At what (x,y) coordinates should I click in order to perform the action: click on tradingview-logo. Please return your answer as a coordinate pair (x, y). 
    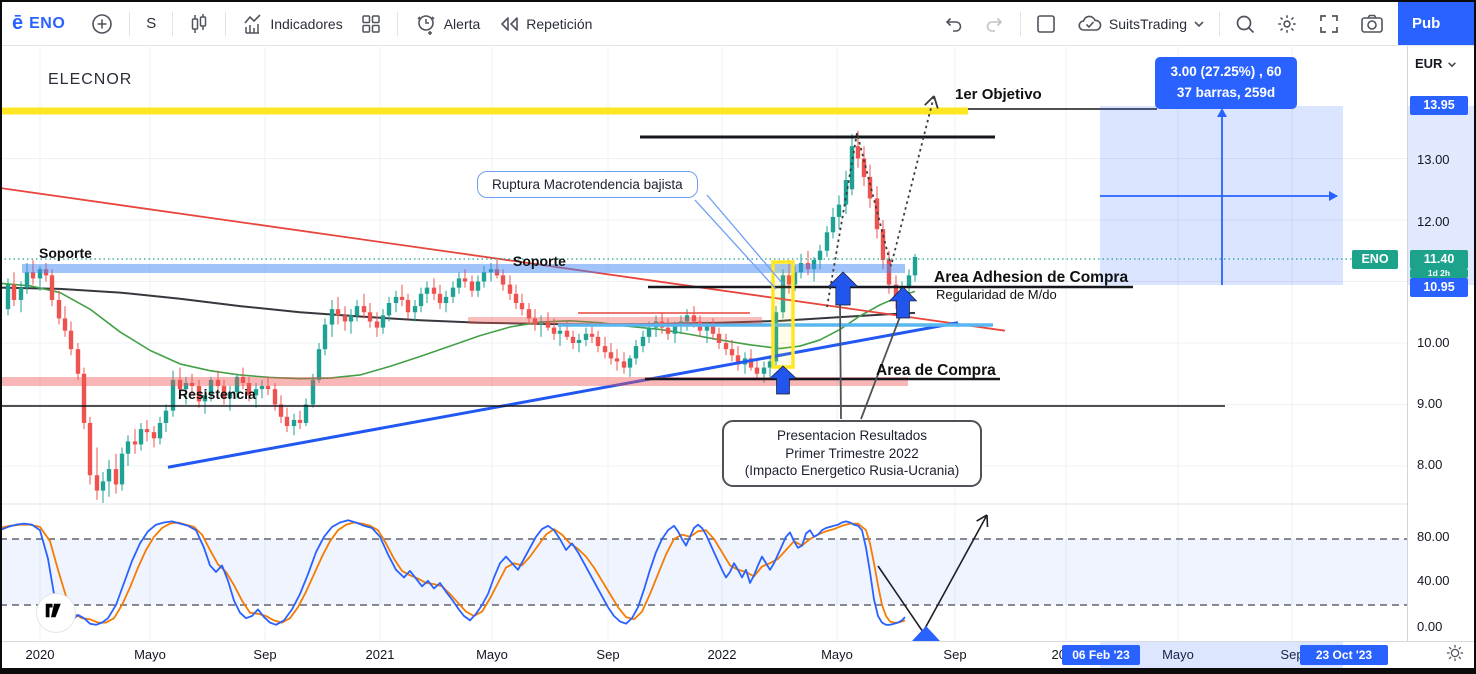
    Looking at the image, I should click on (56, 613).